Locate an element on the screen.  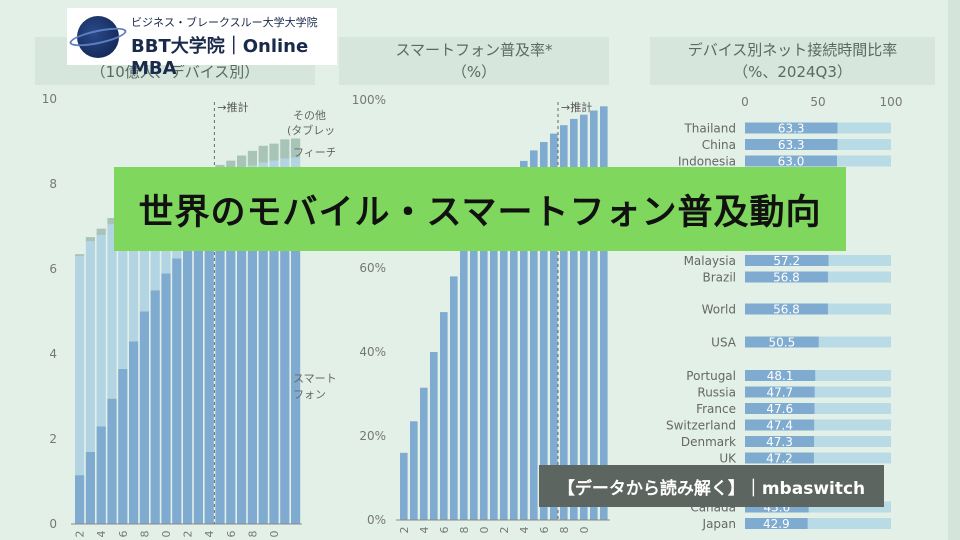
bar-Malaysia is located at coordinates (787, 260).